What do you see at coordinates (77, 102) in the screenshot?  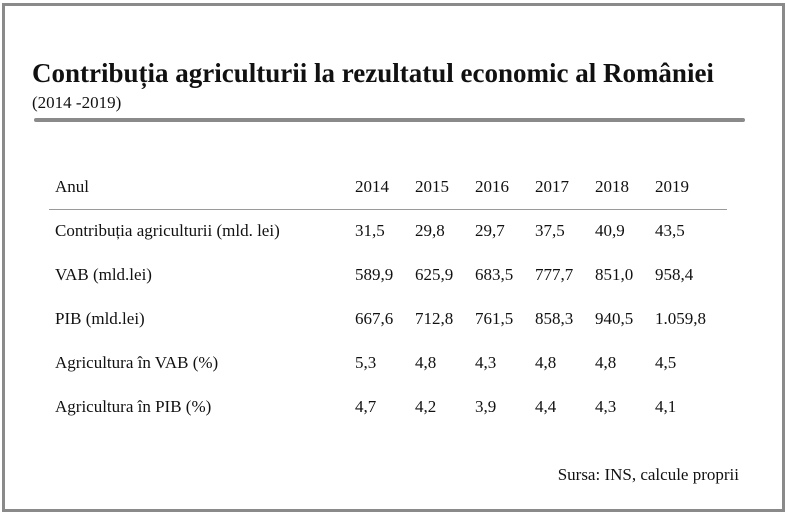 I see `page-subtitle: (2014 -2019)` at bounding box center [77, 102].